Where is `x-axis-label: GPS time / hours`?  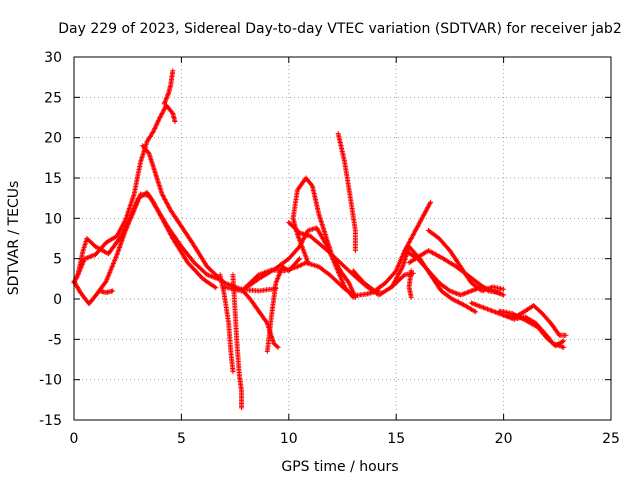 x-axis-label: GPS time / hours is located at coordinates (339, 467).